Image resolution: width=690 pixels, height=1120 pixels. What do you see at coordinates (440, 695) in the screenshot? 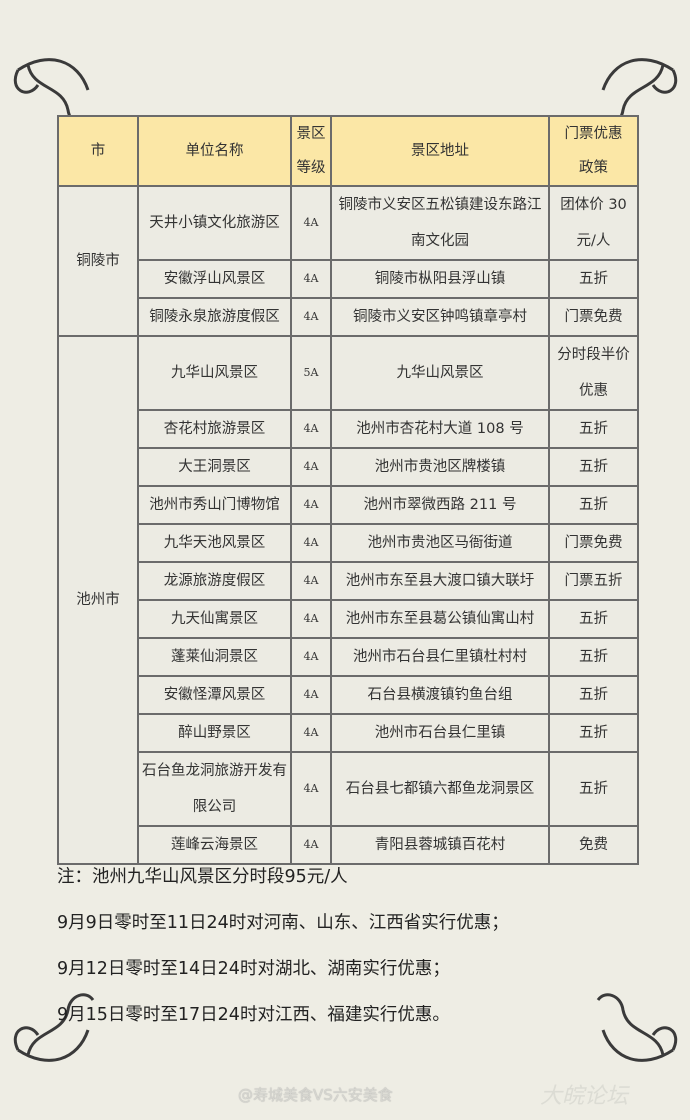
I see `address-cell: 石台县横渡镇钓鱼台组` at bounding box center [440, 695].